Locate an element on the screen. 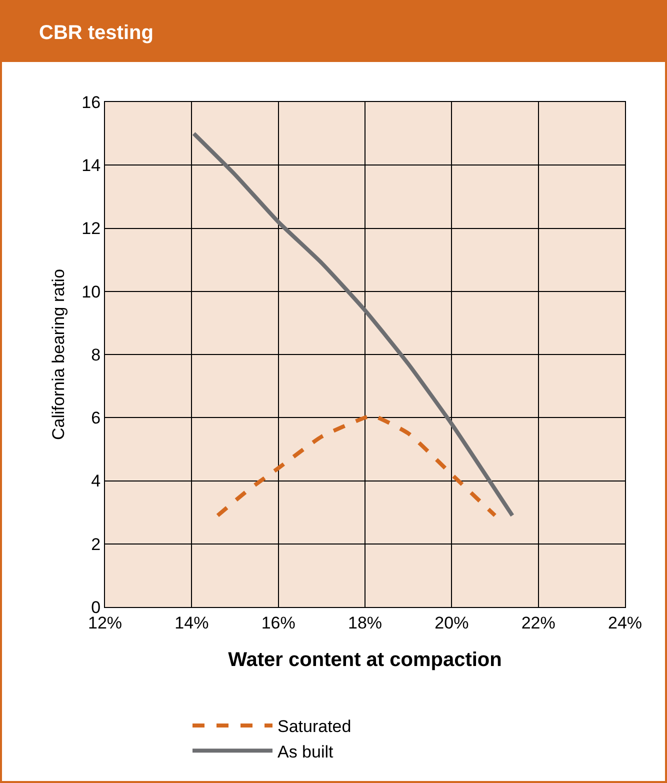 This screenshot has width=667, height=783. y-tick-label: 6 is located at coordinates (96, 418).